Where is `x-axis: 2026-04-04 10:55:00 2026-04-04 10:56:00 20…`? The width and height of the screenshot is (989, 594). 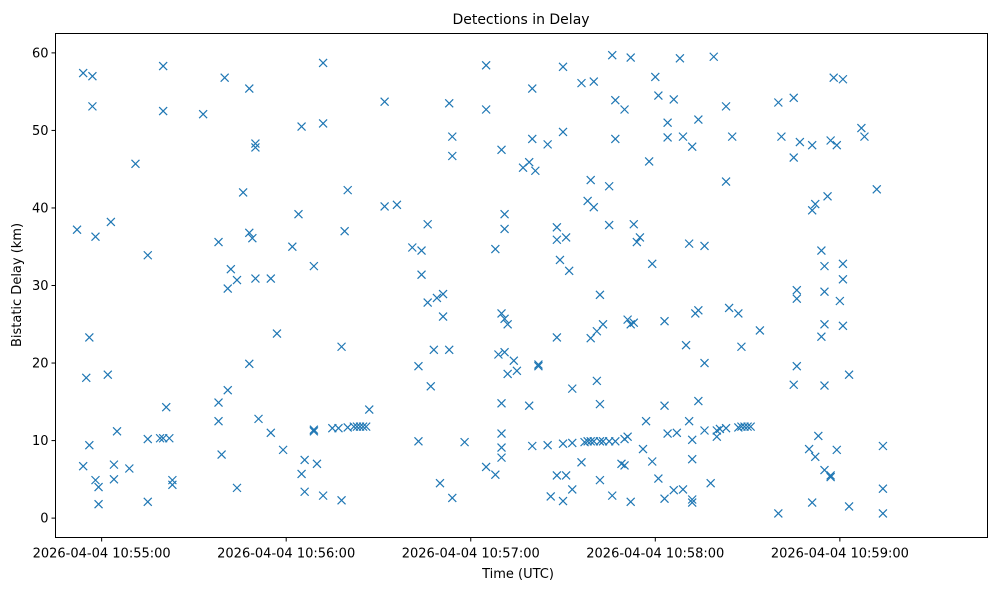
x-axis: 2026-04-04 10:55:00 2026-04-04 10:56:00 20… is located at coordinates (471, 549).